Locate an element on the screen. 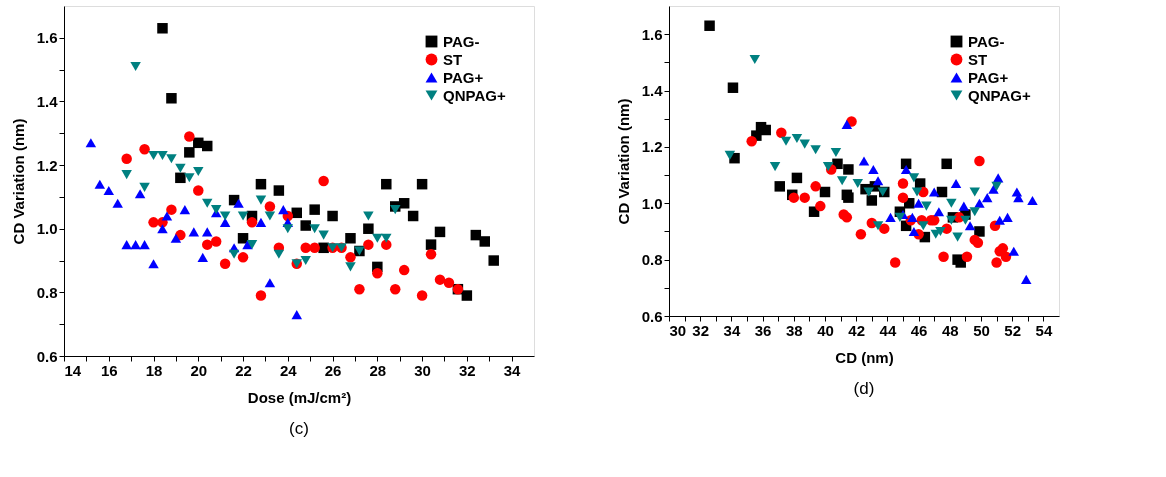  x-tick-label: 54 is located at coordinates (1044, 330).